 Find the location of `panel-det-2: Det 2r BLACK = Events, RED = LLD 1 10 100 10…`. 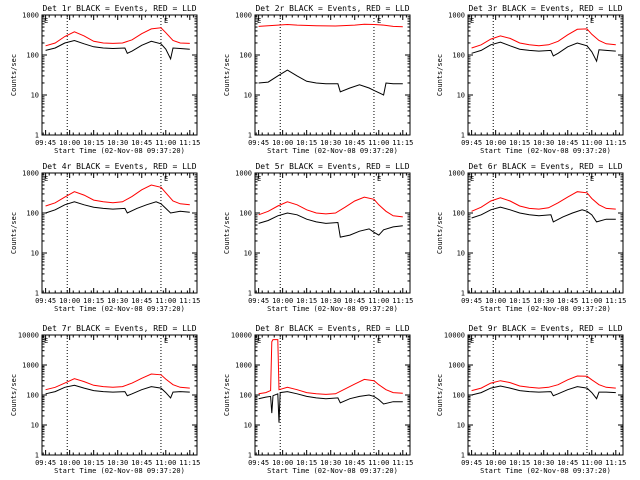

panel-det-2: Det 2r BLACK = Events, RED = LLD 1 10 100 10… is located at coordinates (318, 79).